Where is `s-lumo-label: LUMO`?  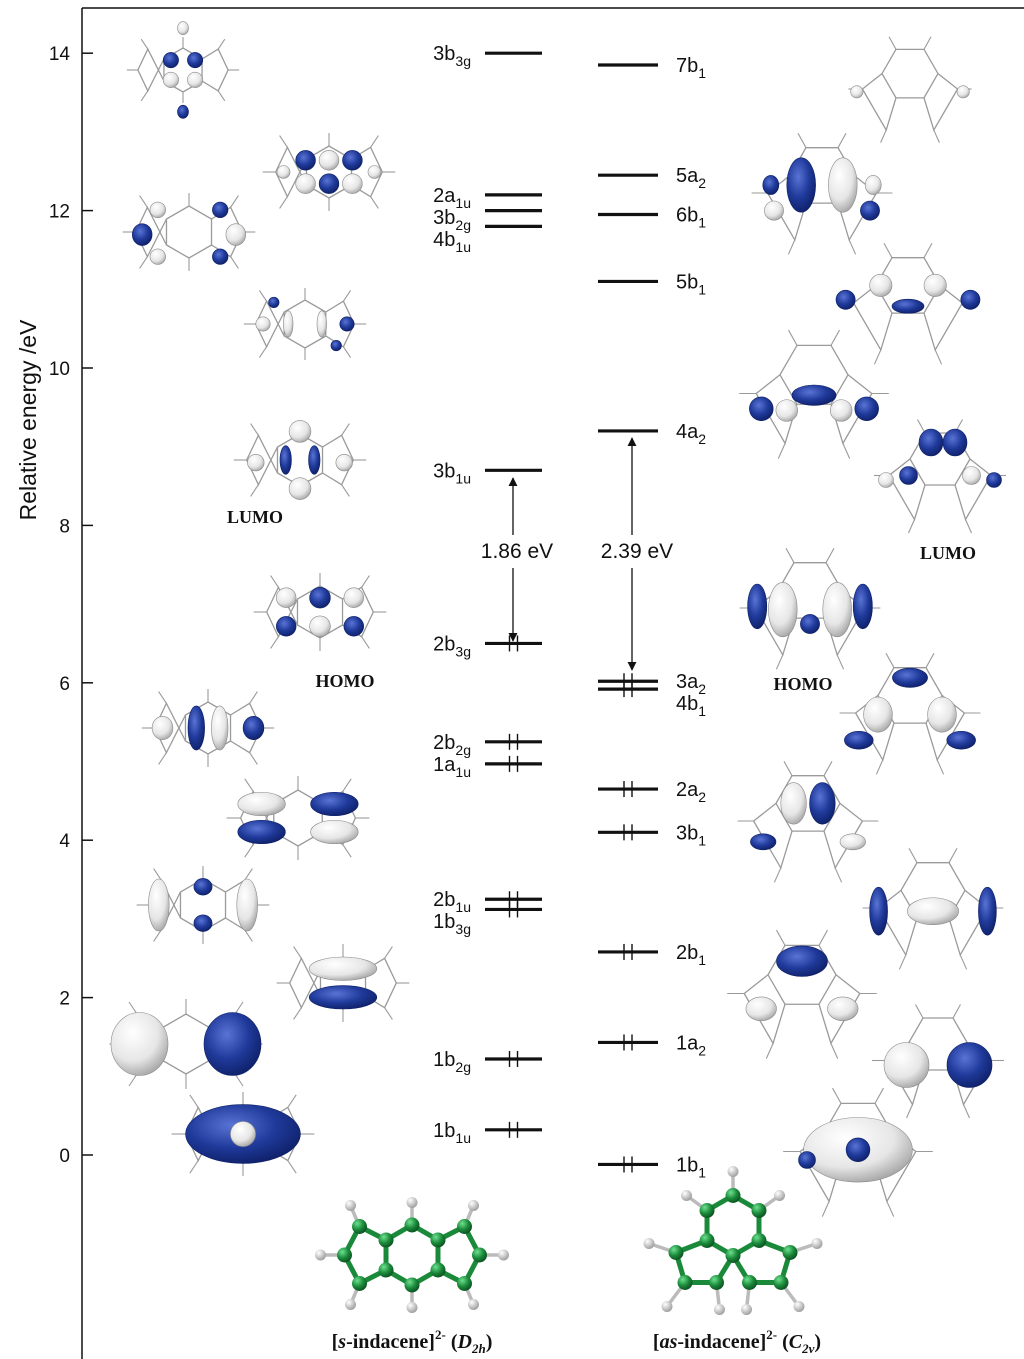 s-lumo-label: LUMO is located at coordinates (255, 517).